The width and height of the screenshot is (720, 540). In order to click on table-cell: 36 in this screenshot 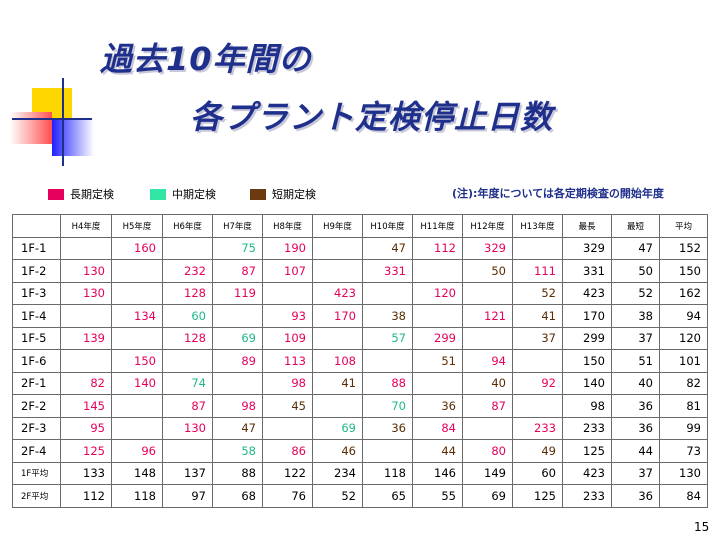, I will do `click(635, 496)`.